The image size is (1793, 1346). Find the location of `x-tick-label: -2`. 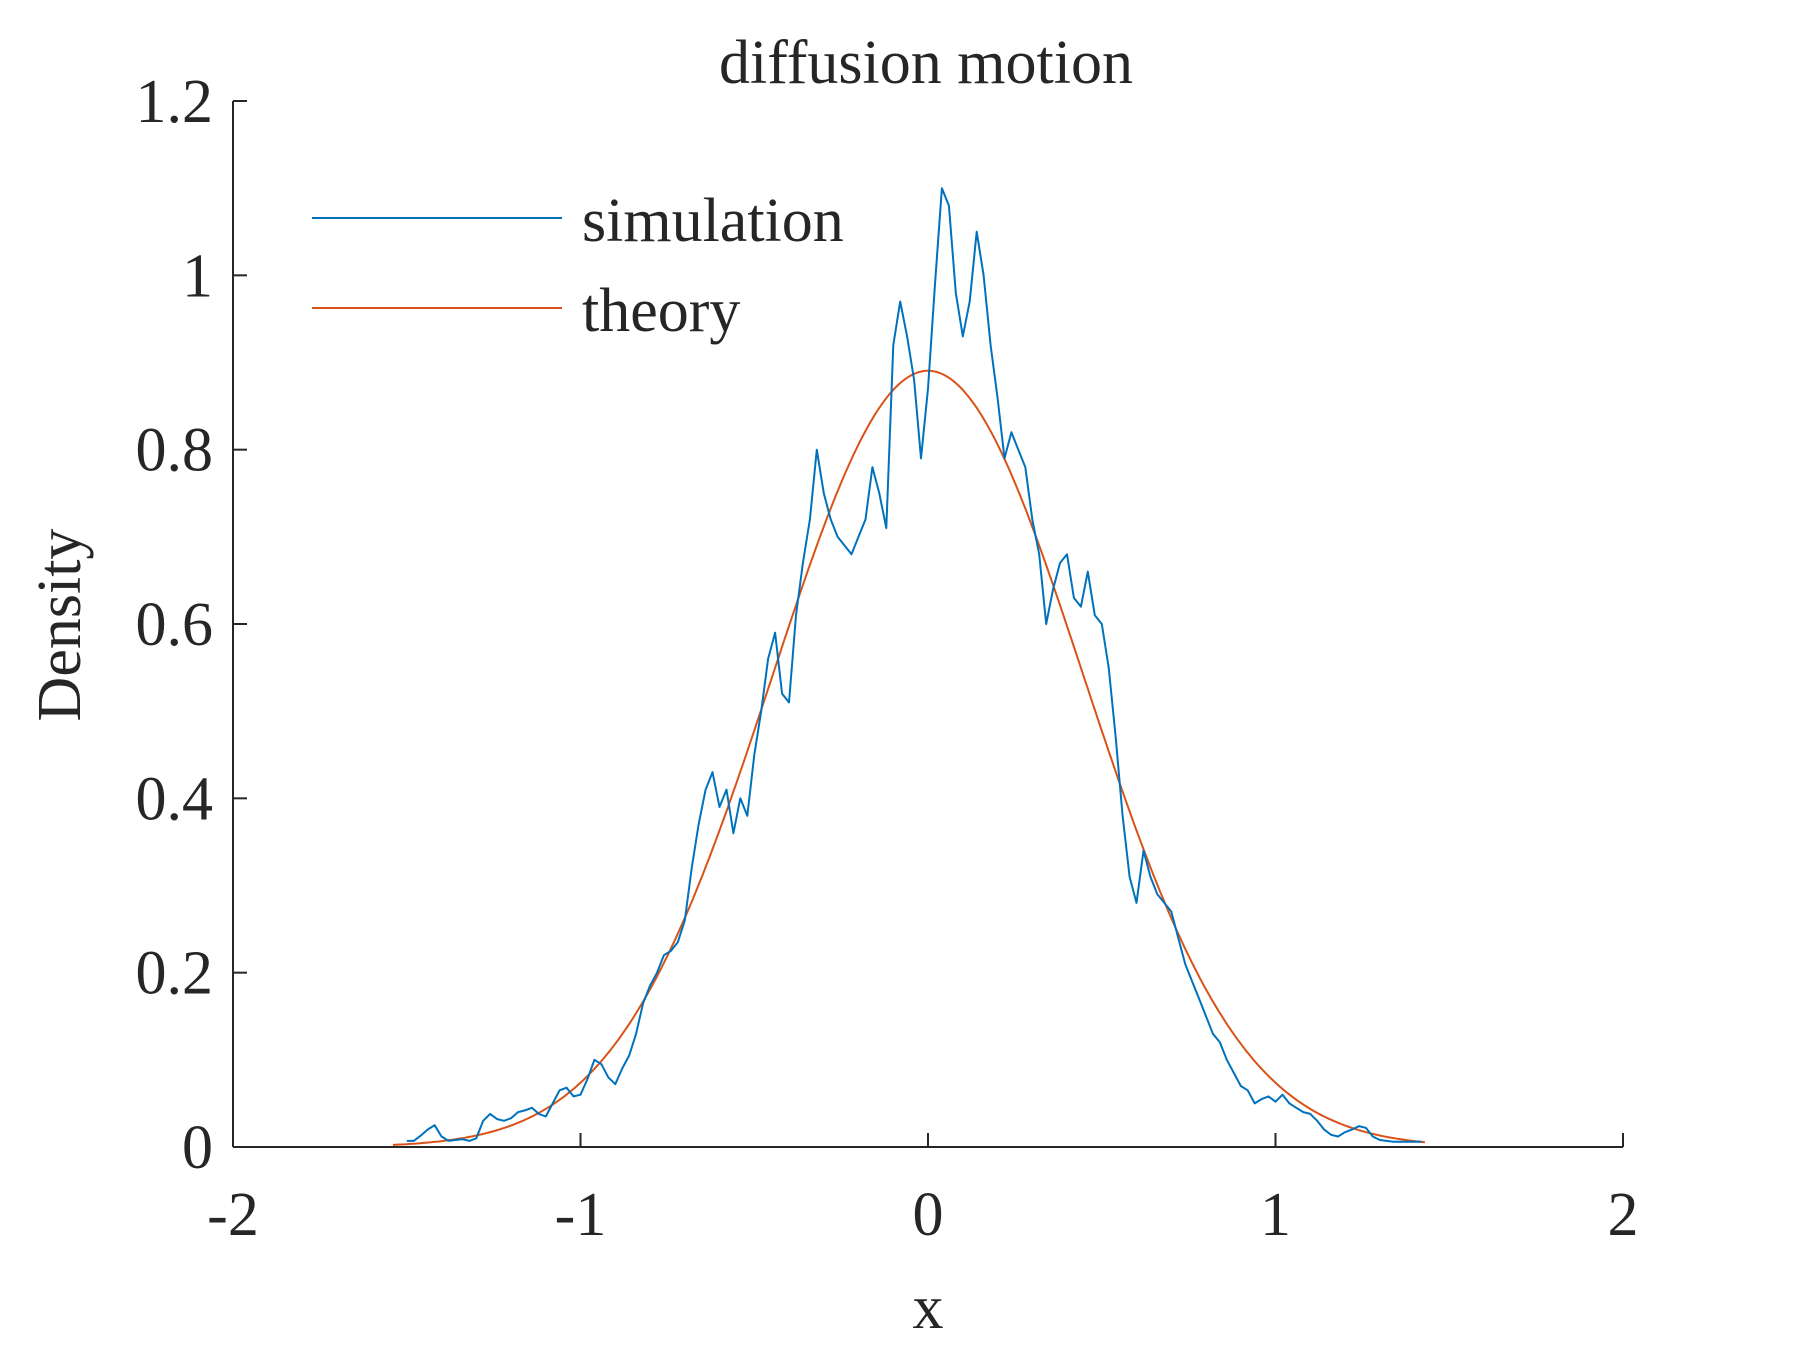

x-tick-label: -2 is located at coordinates (233, 1215).